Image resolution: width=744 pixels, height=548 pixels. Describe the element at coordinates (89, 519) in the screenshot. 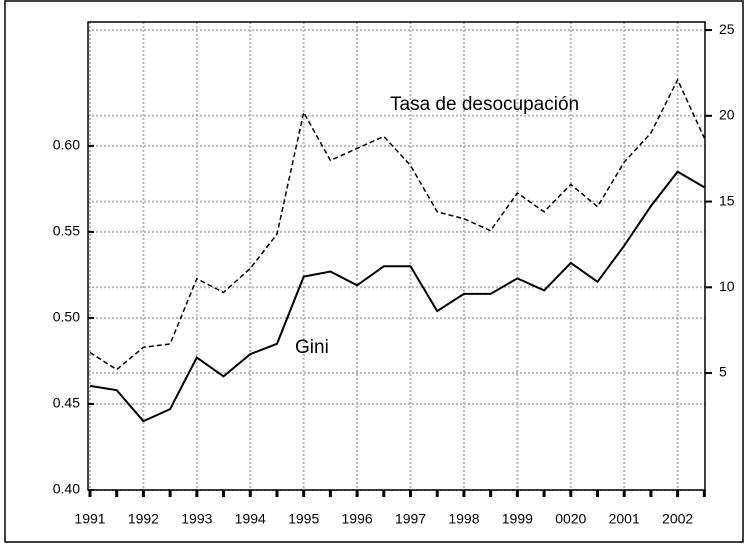

I see `x-tick-label: 1991` at that location.